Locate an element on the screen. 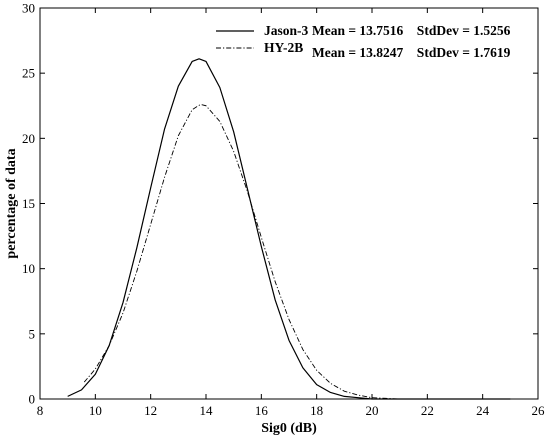 The image size is (550, 443). legend-series-name: HY-2B is located at coordinates (283, 47).